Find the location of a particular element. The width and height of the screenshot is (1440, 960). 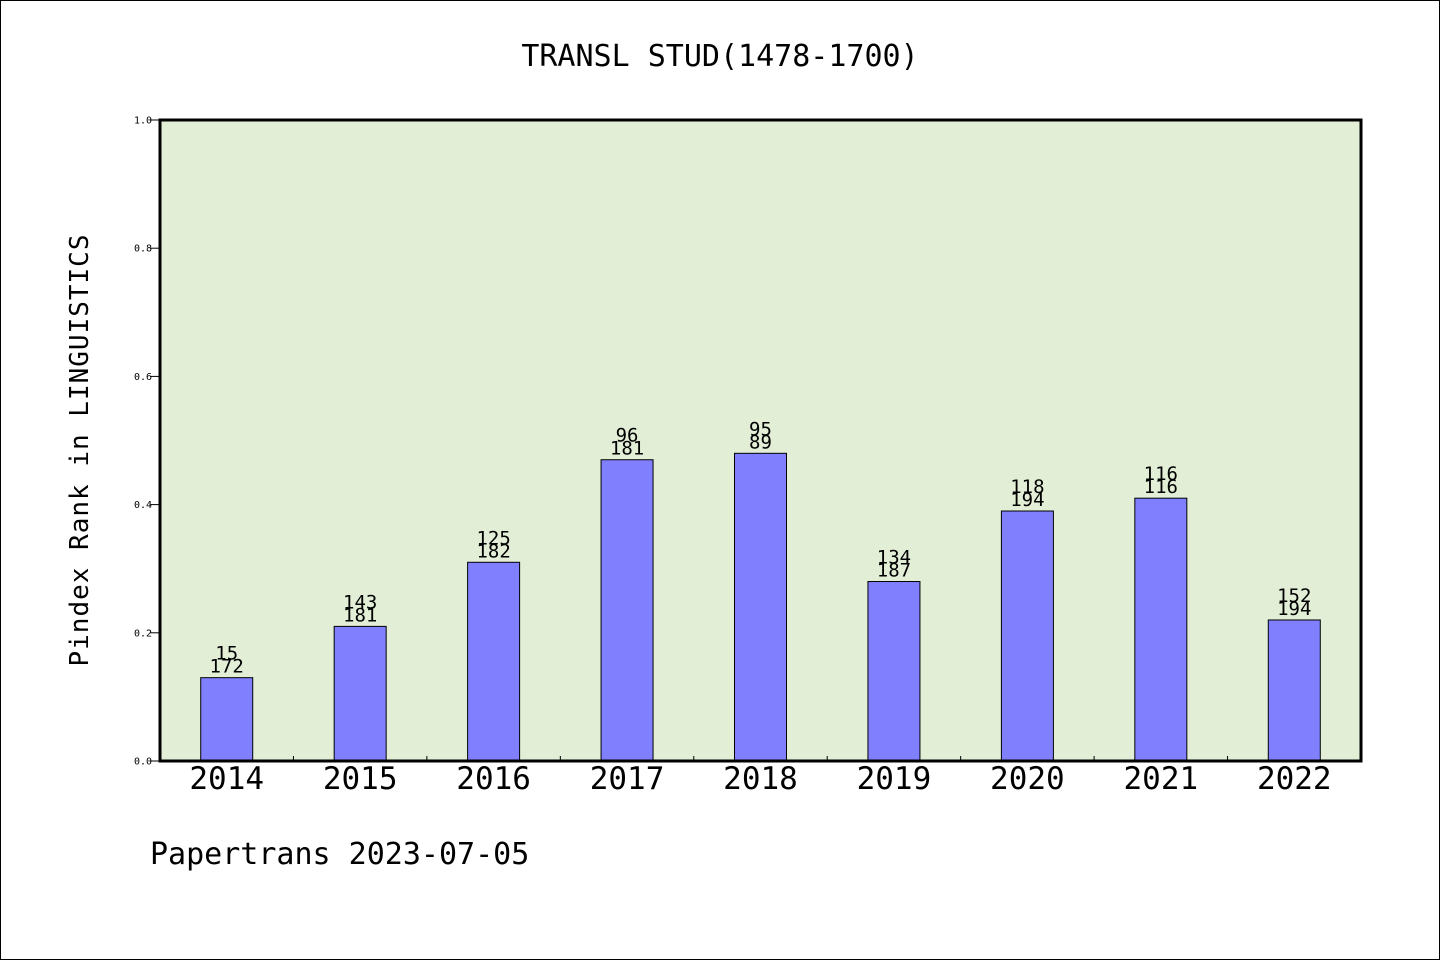

data-label-bottom-2021: 116 is located at coordinates (1161, 487).